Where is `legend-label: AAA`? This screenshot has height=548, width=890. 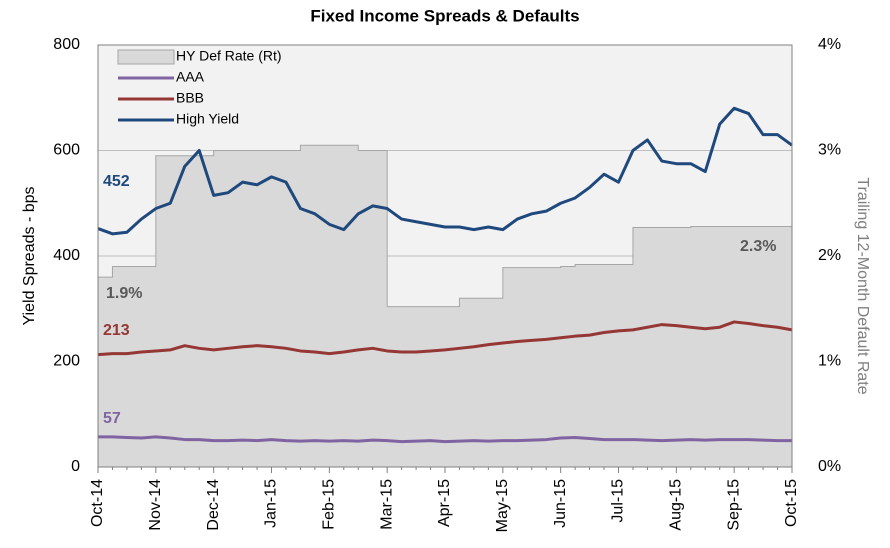 legend-label: AAA is located at coordinates (190, 77).